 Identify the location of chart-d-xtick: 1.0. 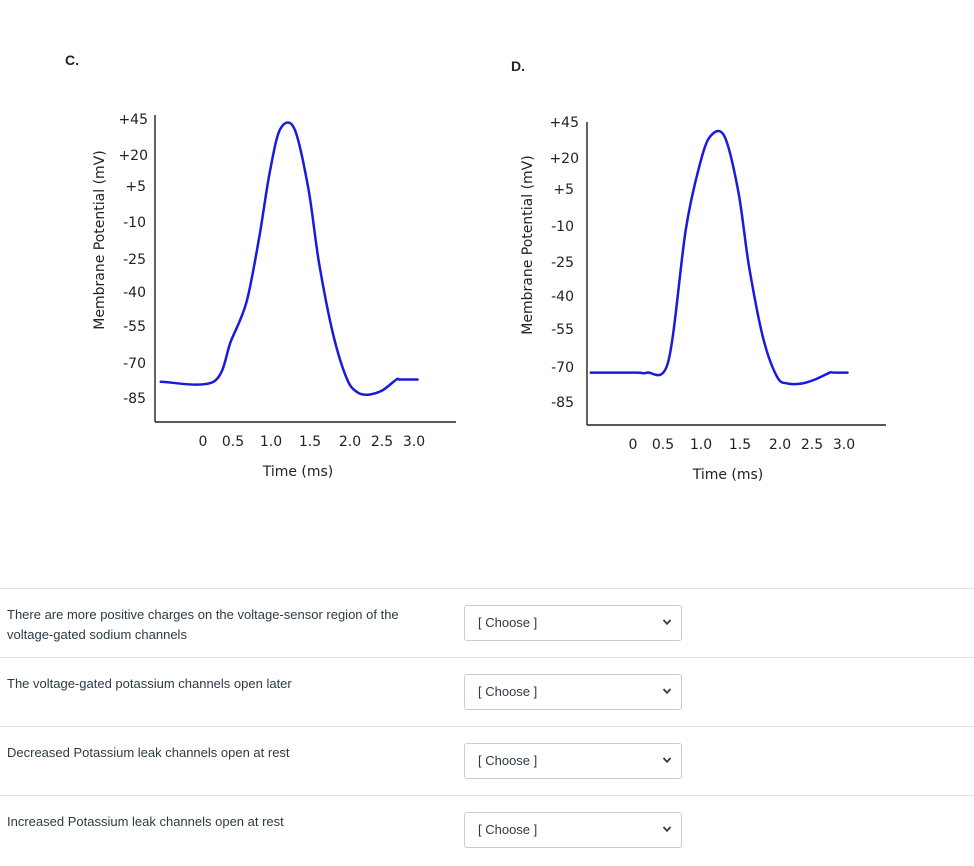
(701, 445).